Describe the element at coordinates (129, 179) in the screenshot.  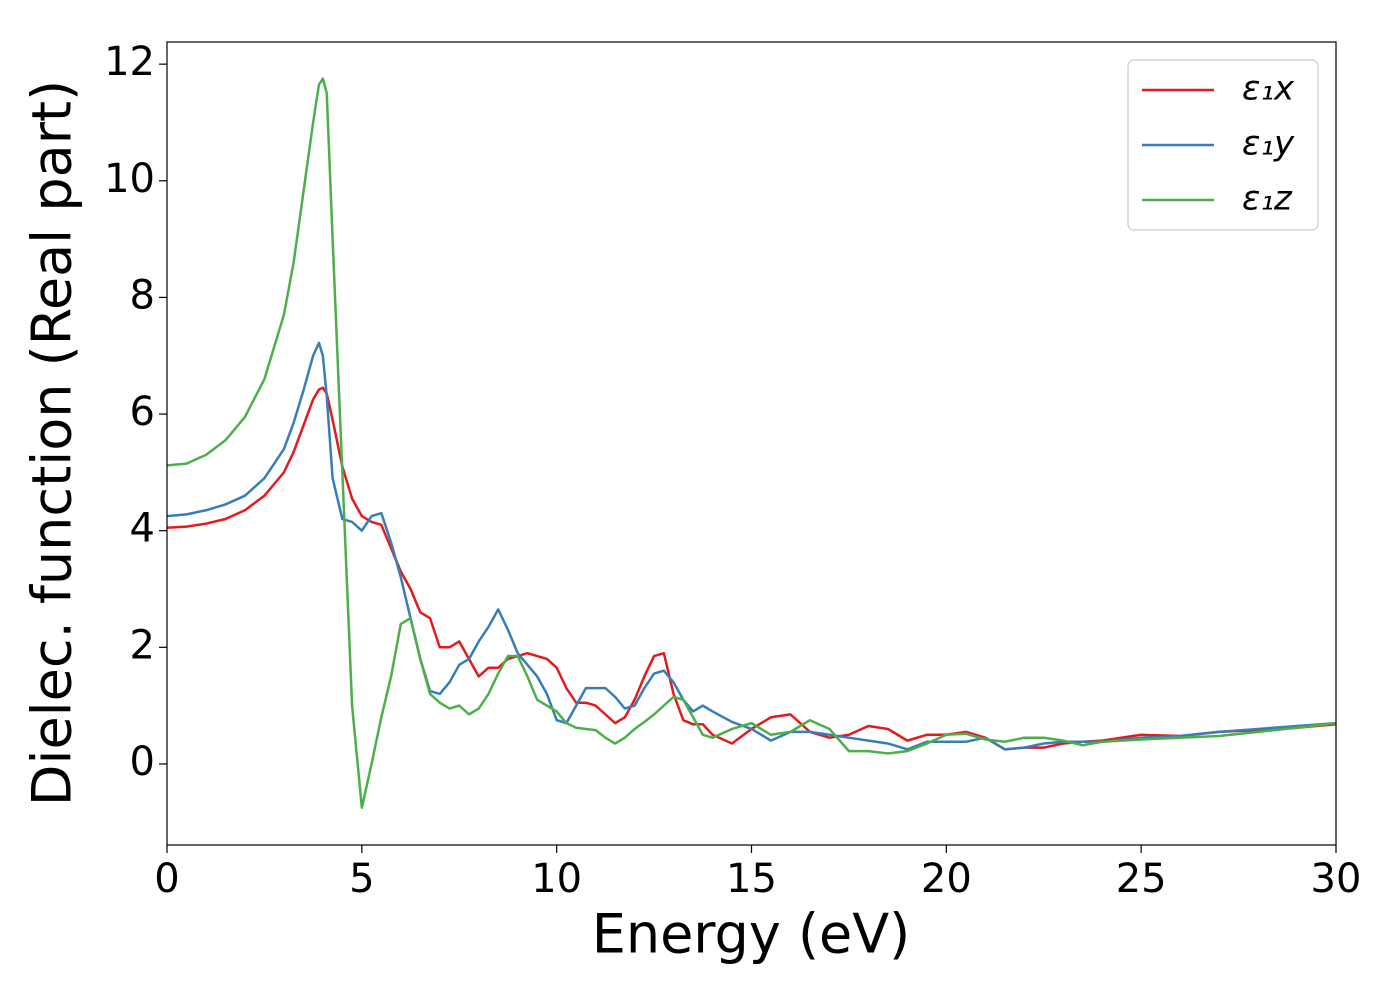
I see `y-tick-label: 10` at that location.